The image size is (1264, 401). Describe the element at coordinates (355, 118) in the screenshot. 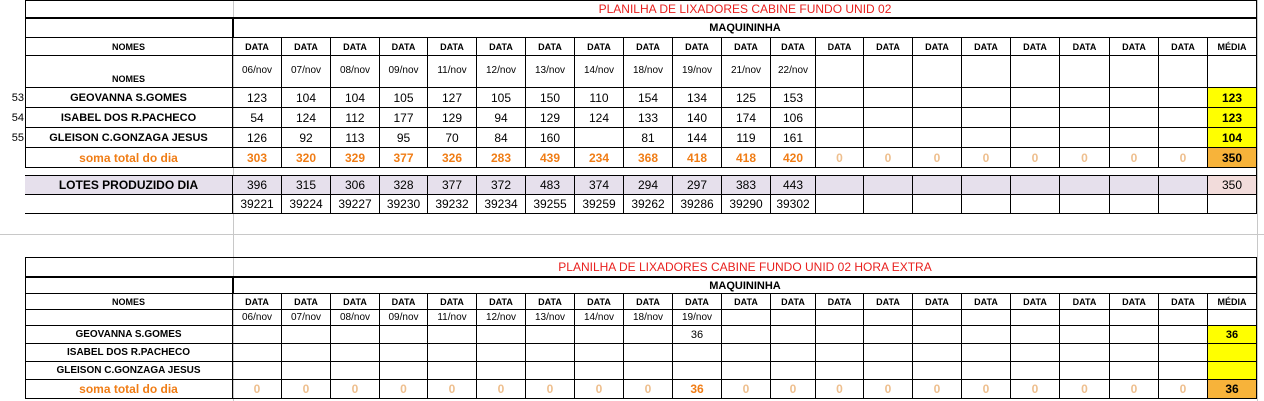

I see `value-cell: 112` at that location.